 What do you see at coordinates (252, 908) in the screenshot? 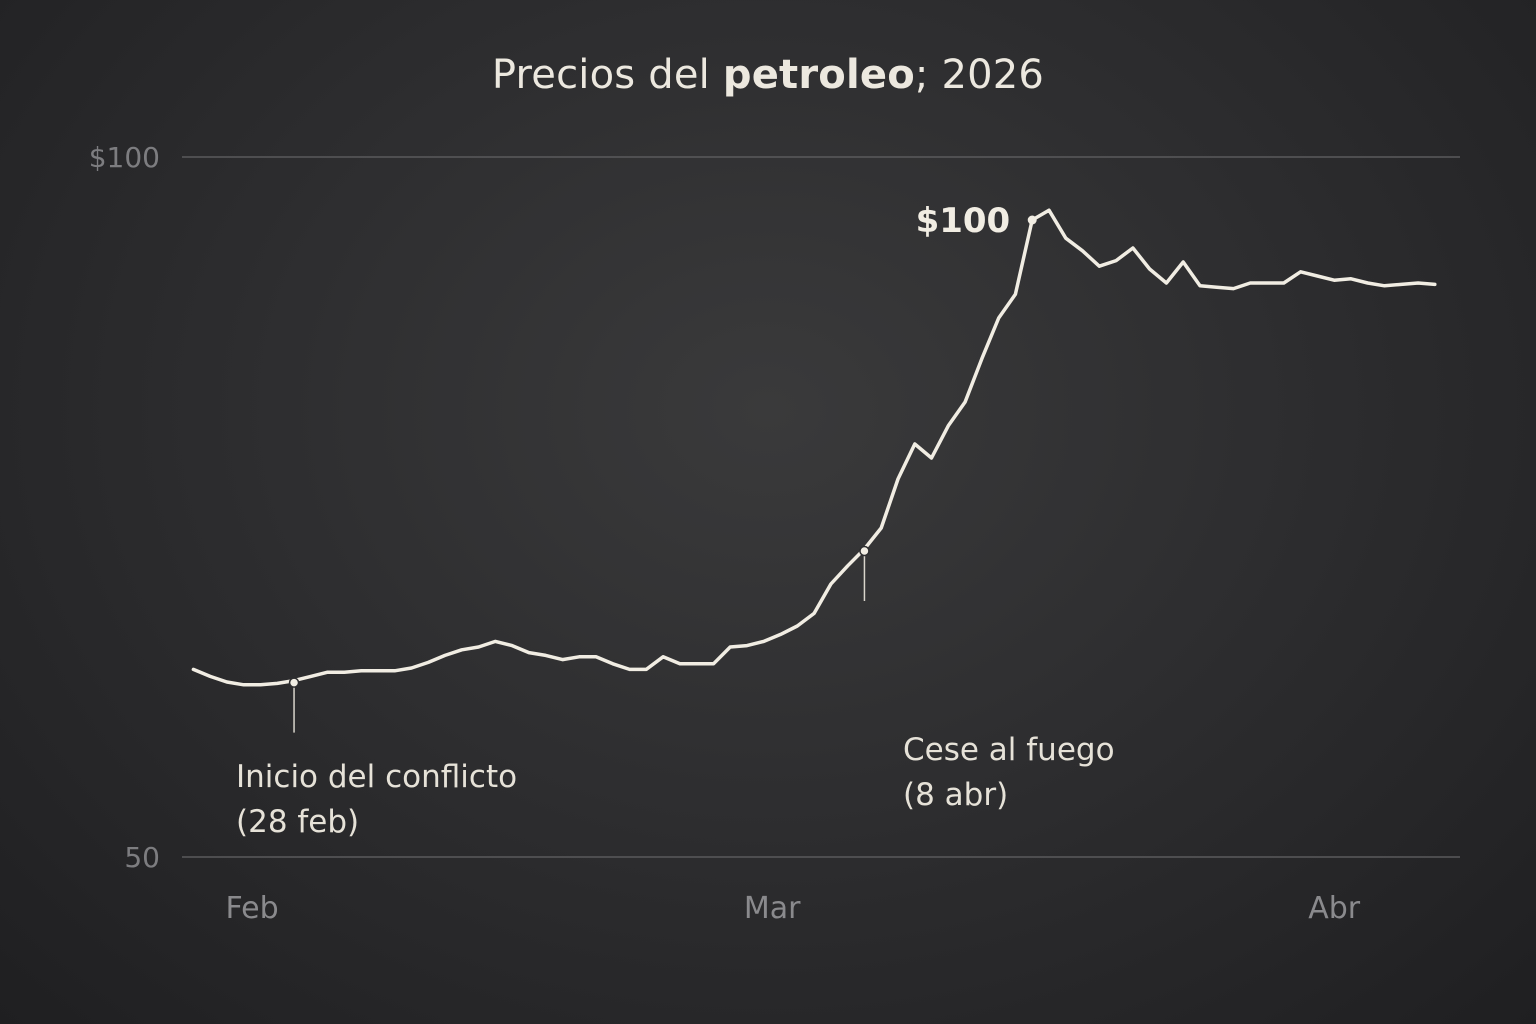
I see `x-tick-label: Feb` at bounding box center [252, 908].